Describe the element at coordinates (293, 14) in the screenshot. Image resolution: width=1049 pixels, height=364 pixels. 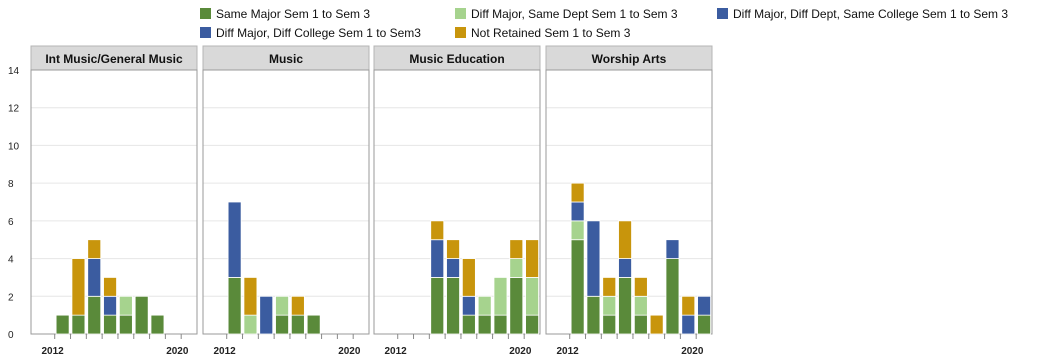
I see `legend-label: Same Major Sem 1 to Sem 3` at that location.